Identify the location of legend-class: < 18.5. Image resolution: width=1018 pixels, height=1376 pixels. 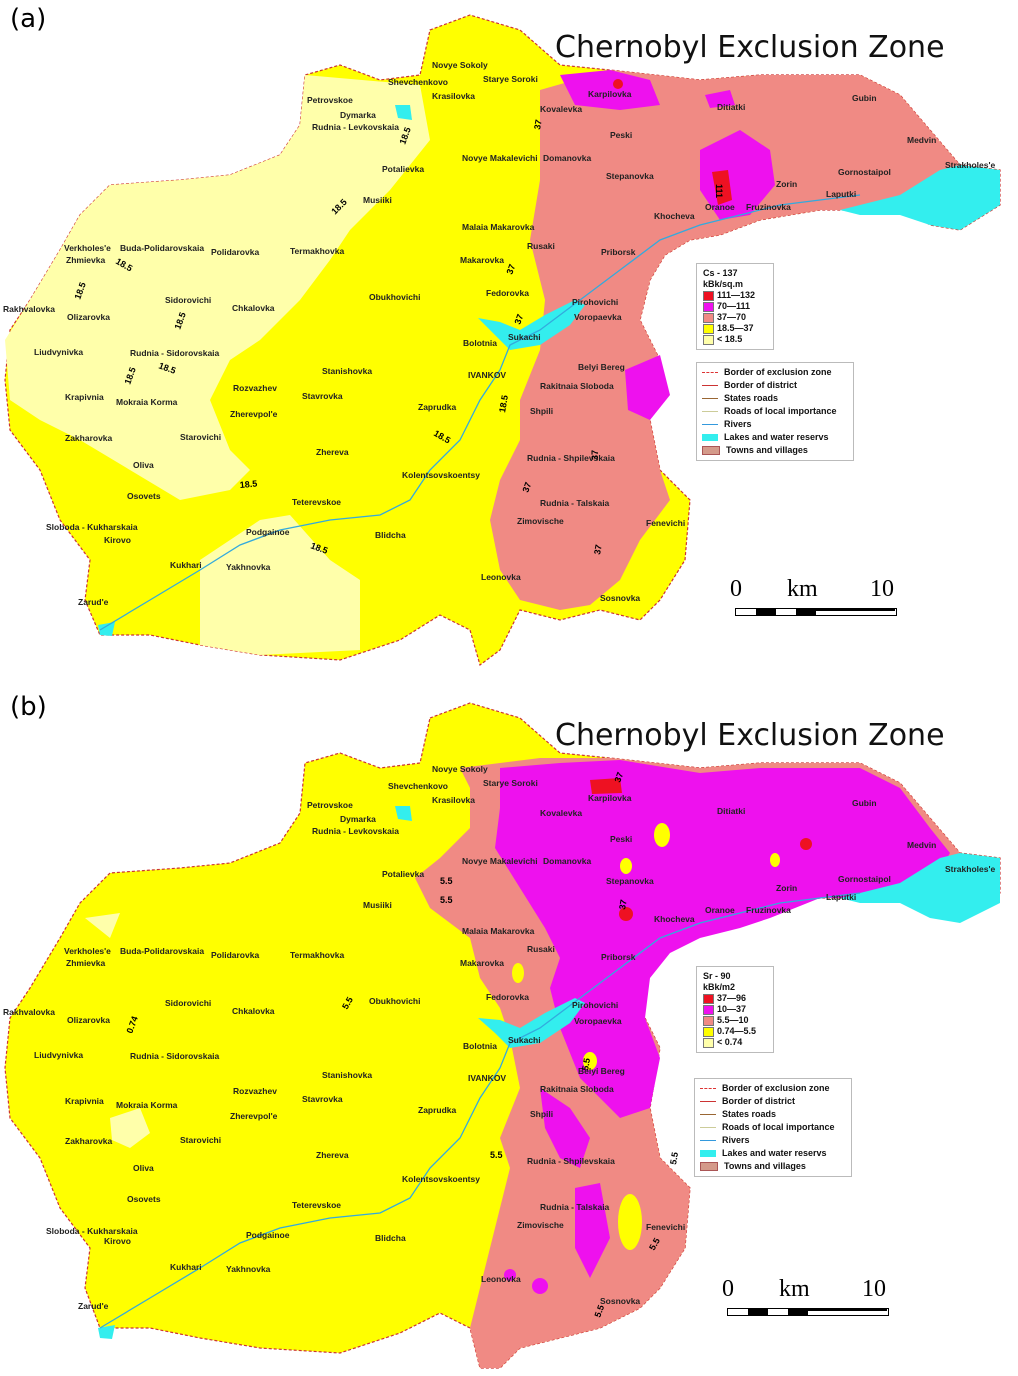
(735, 339).